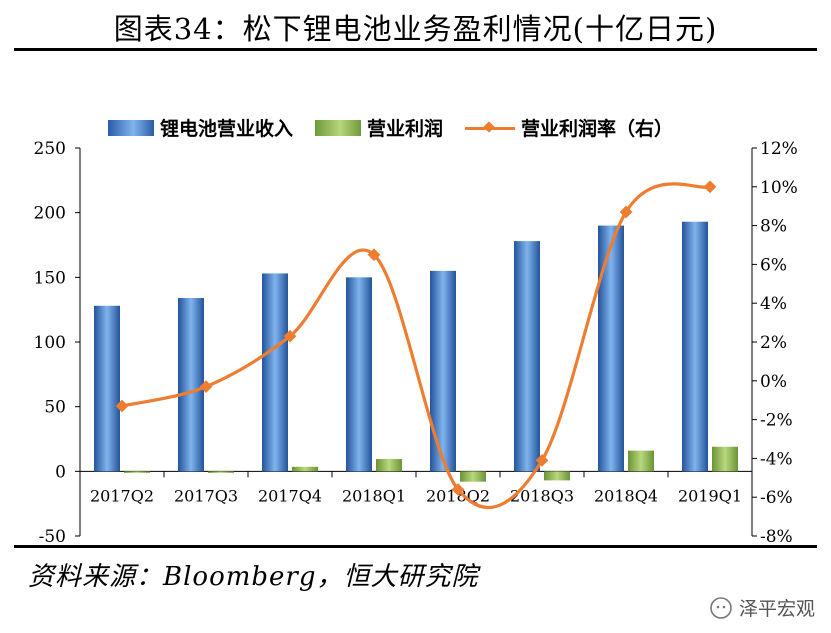 The width and height of the screenshot is (831, 633). I want to click on x-tick-label: 2017Q2, so click(122, 495).